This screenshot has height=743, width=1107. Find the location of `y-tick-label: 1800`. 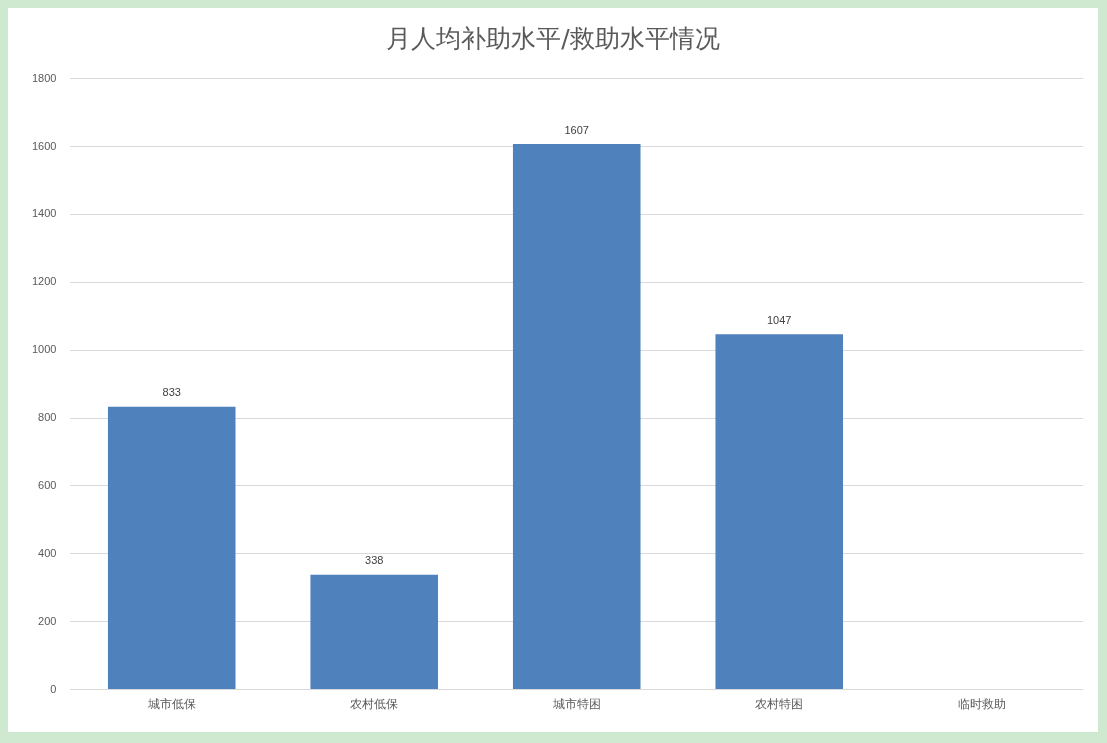

y-tick-label: 1800 is located at coordinates (44, 77).